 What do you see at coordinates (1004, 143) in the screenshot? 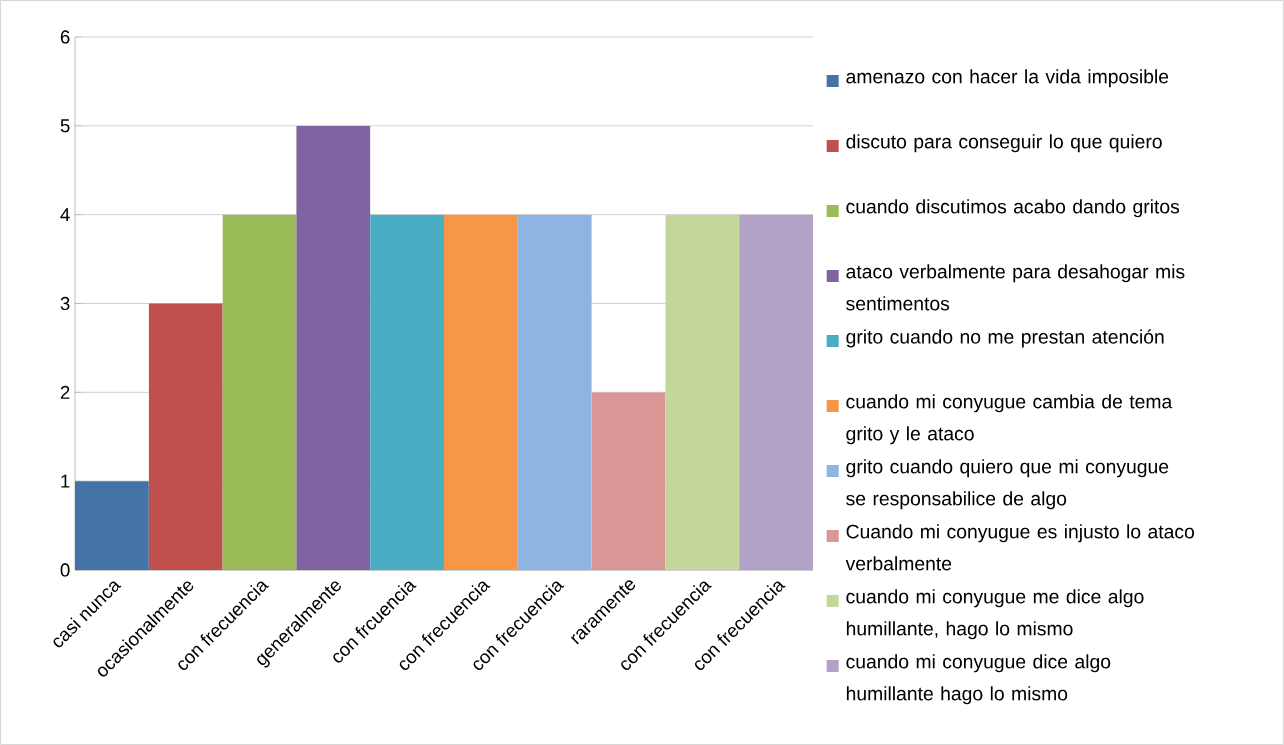
I see `legend-label: discuto para conseguir lo que quiero` at bounding box center [1004, 143].